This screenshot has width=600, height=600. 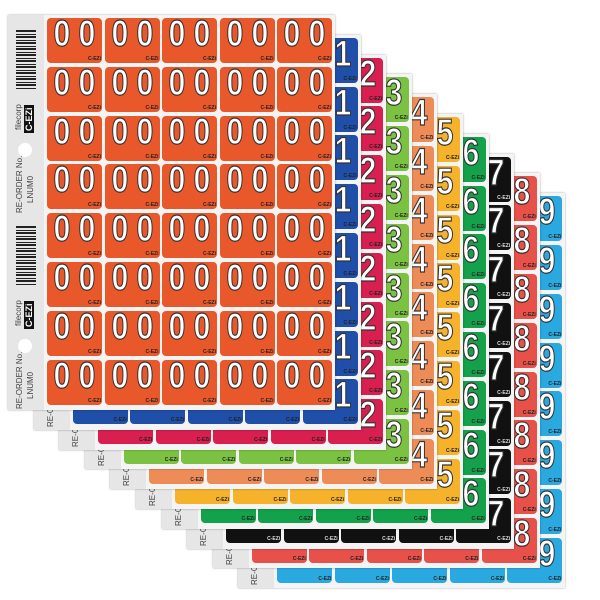 I want to click on label-digit: 6, so click(x=471, y=252).